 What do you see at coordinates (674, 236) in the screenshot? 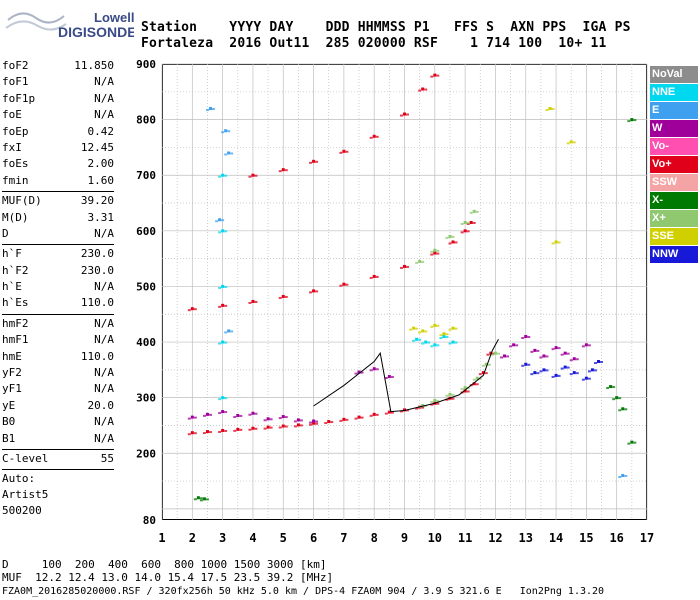
I see `legend-item-sse: SSE` at bounding box center [674, 236].